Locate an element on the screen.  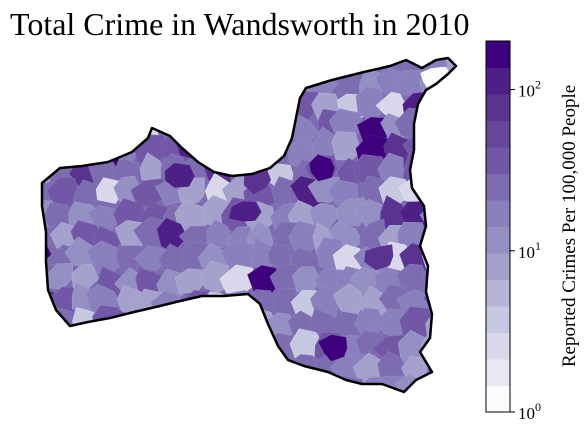
colorbar-ticks: 10⁰ 10¹ 10² is located at coordinates (525, 250).